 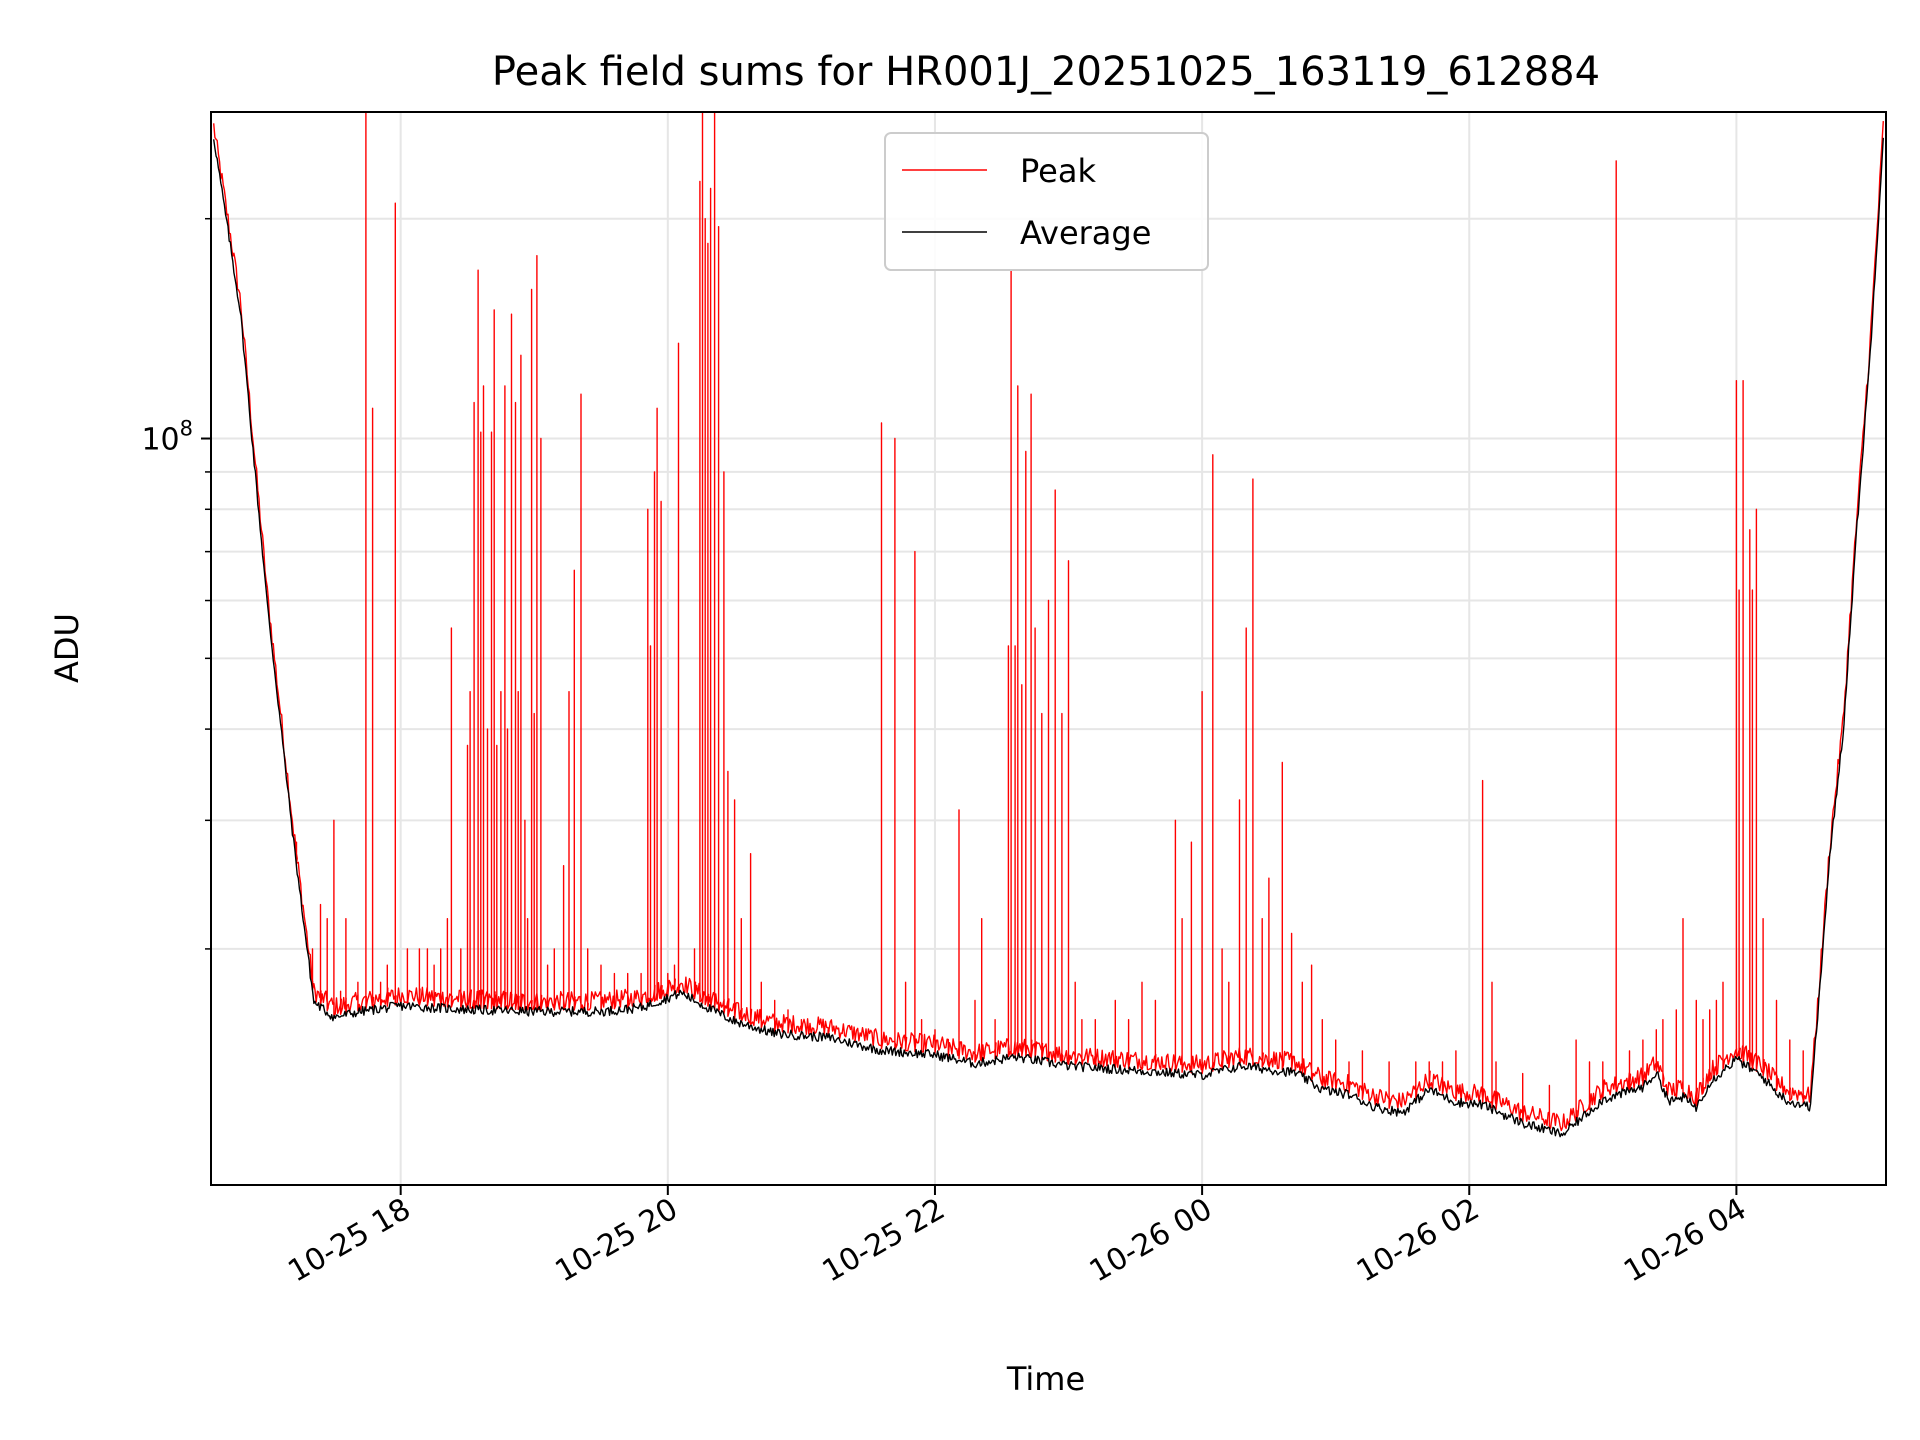 What do you see at coordinates (1085, 233) in the screenshot?
I see `legend-label-average: Average` at bounding box center [1085, 233].